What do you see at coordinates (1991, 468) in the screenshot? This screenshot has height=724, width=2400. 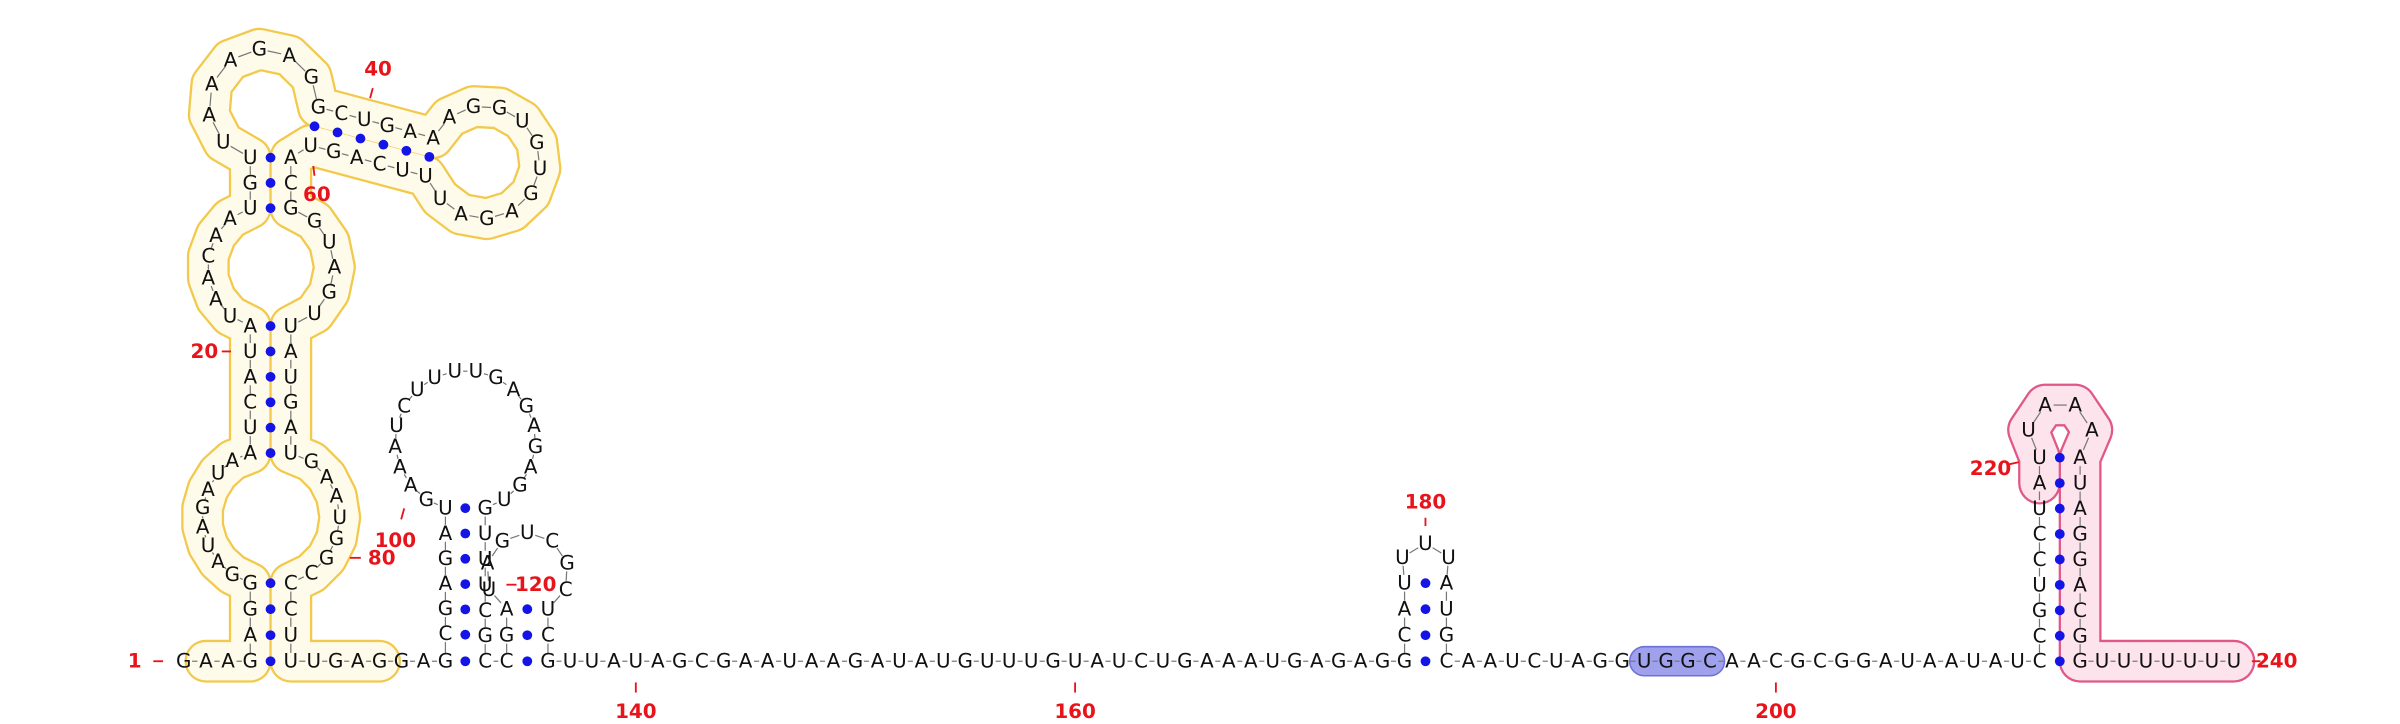 I see `position-number: 220` at bounding box center [1991, 468].